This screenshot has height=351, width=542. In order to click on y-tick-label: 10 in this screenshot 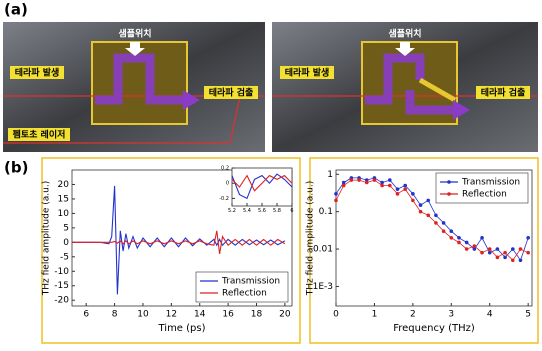, I will do `click(64, 214)`.